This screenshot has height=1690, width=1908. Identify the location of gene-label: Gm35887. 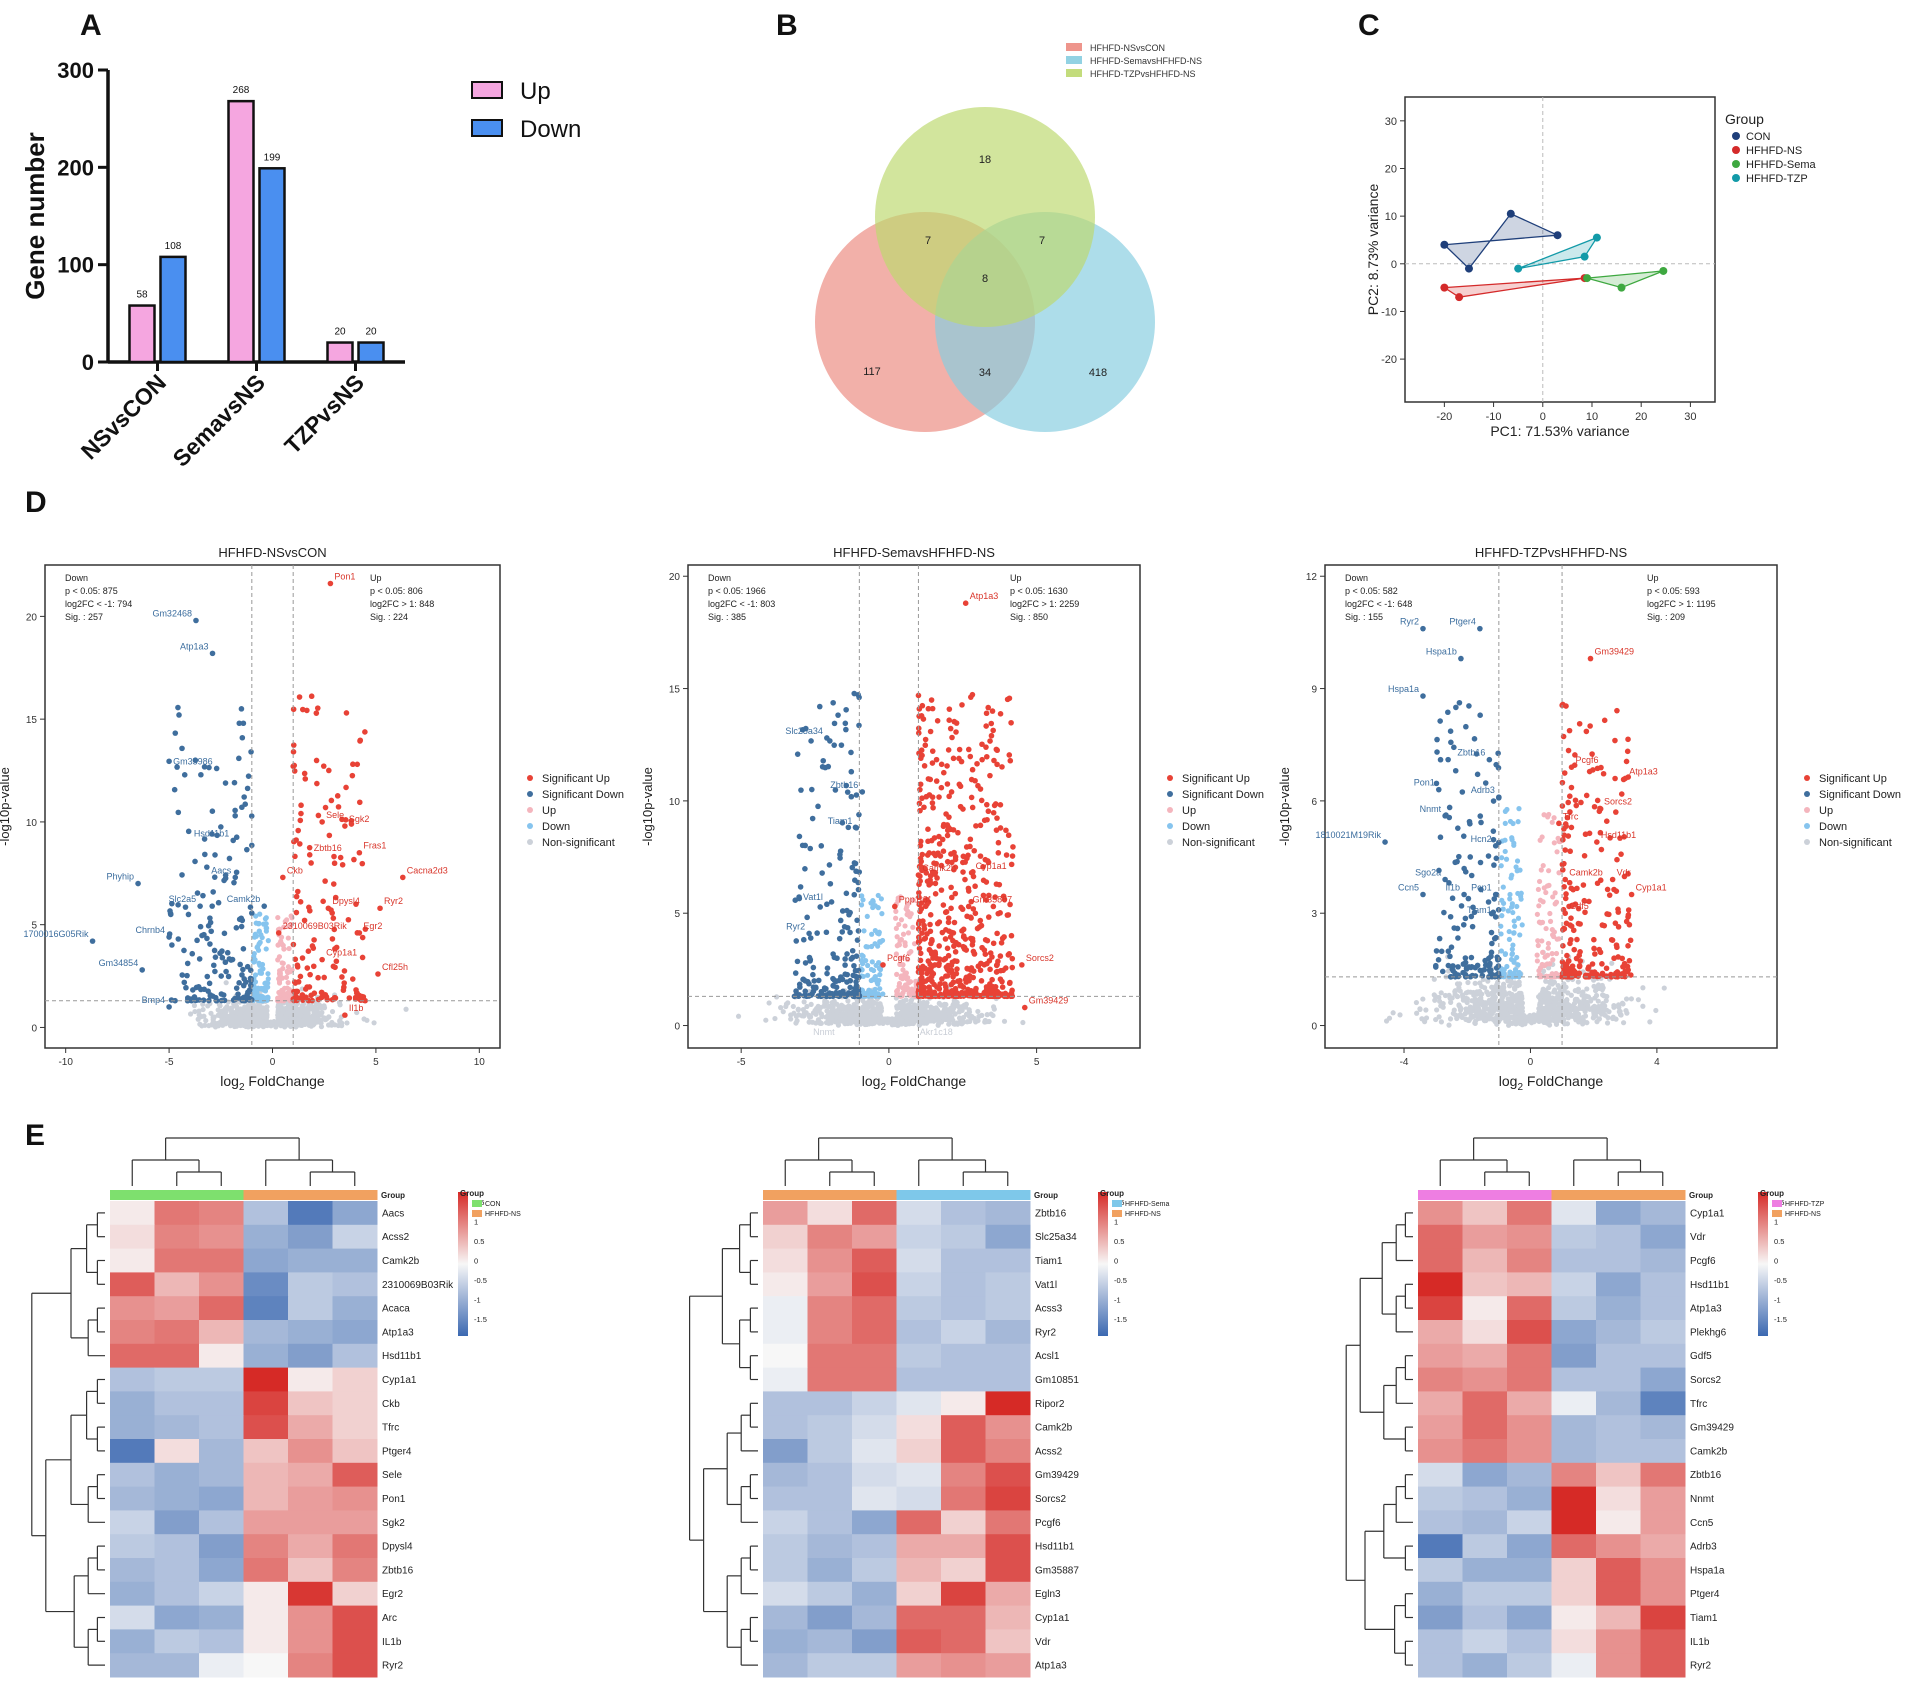
(993, 899).